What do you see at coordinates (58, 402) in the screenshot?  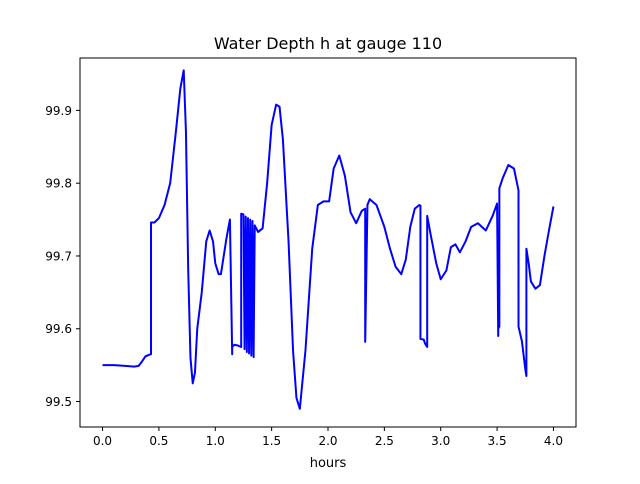 I see `y-tick-label: 99.5` at bounding box center [58, 402].